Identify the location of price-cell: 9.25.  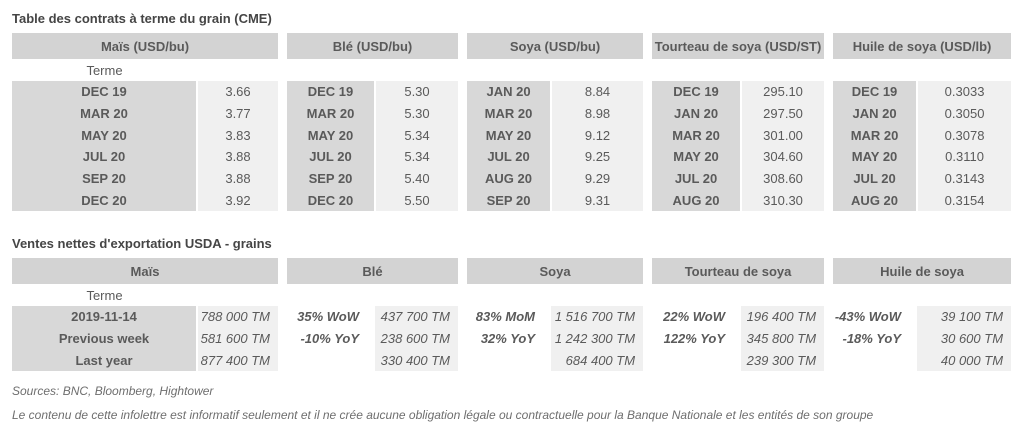
(597, 157).